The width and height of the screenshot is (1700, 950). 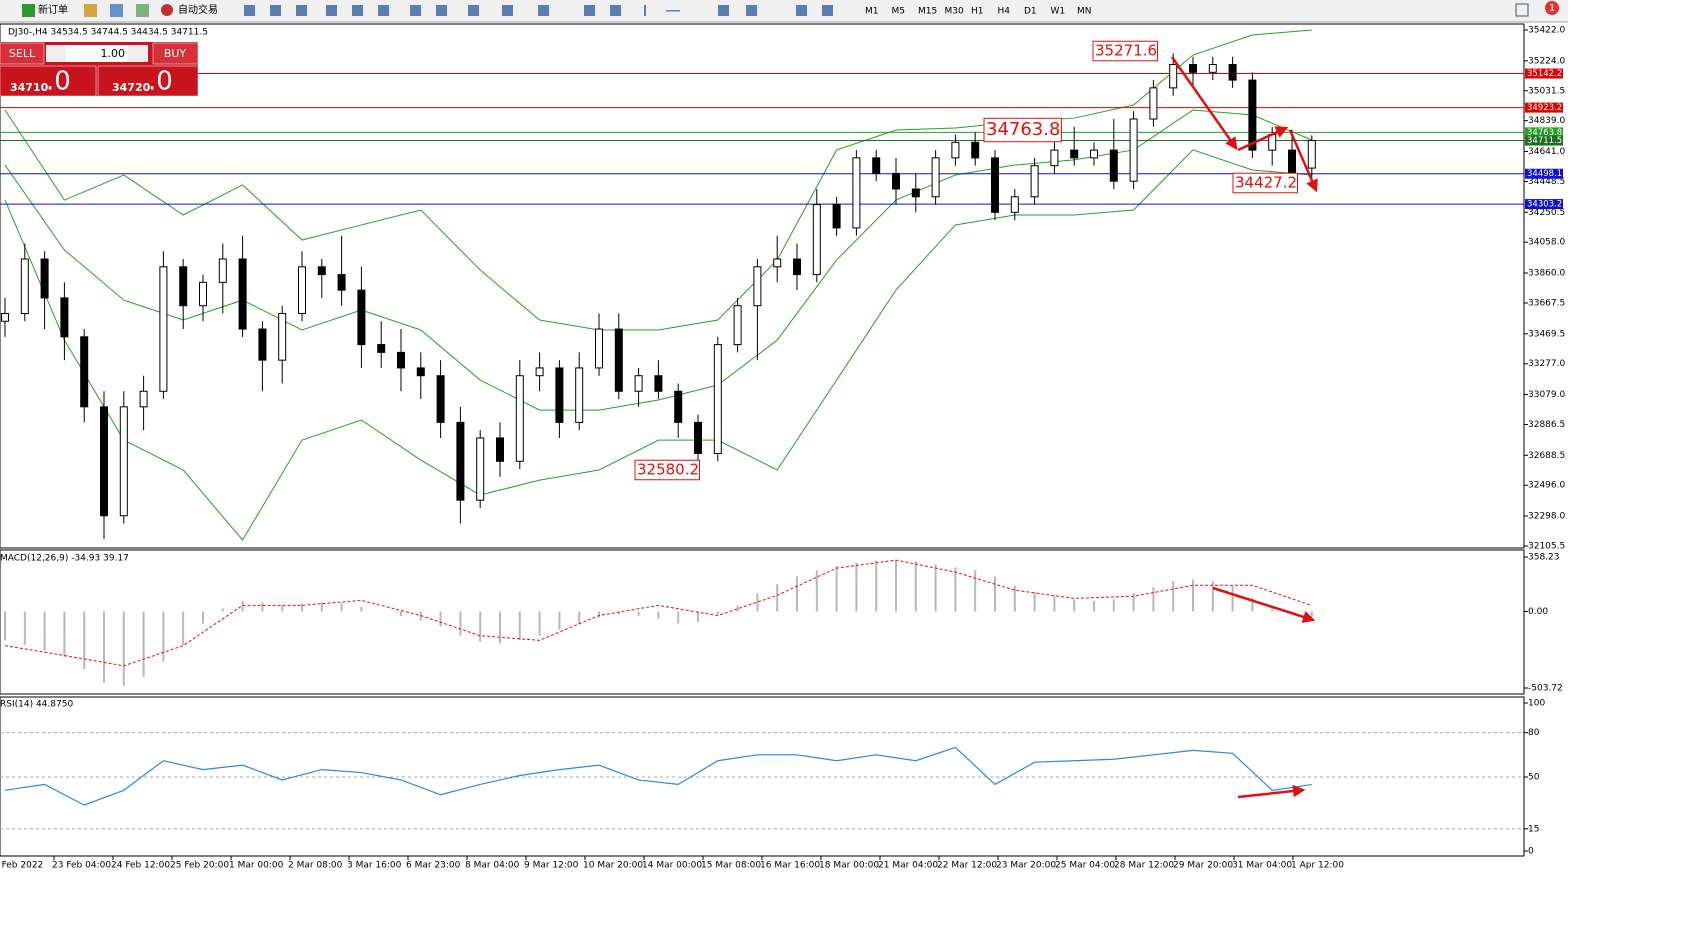 What do you see at coordinates (28, 10) in the screenshot?
I see `new-order-icon` at bounding box center [28, 10].